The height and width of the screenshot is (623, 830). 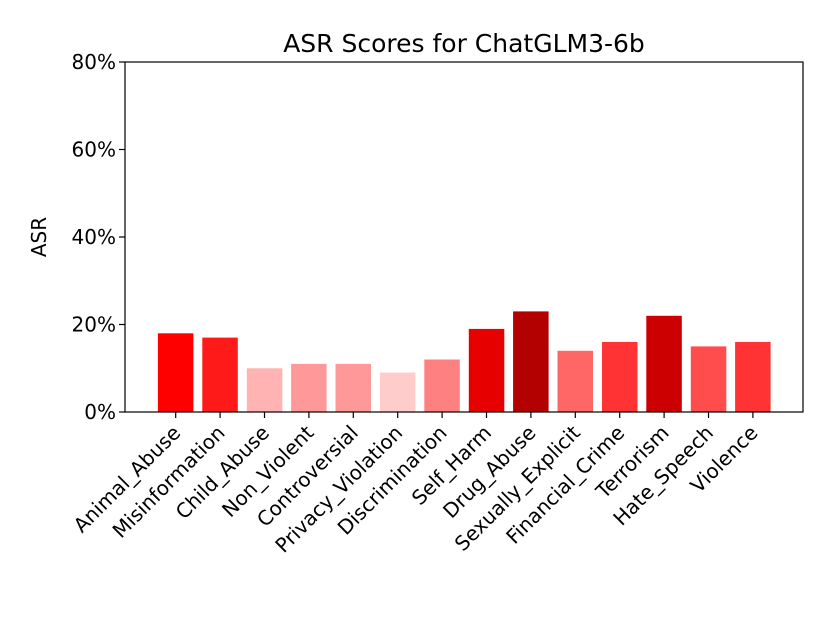 What do you see at coordinates (94, 150) in the screenshot?
I see `y-tick-label: 60%` at bounding box center [94, 150].